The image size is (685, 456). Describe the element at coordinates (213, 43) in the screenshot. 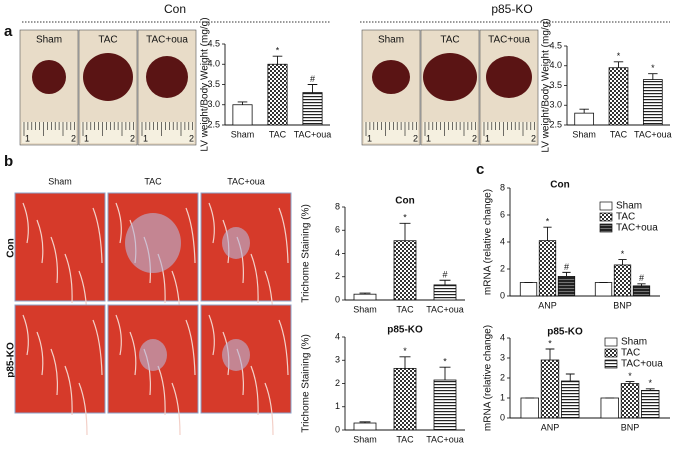

I see `y-tick-label: 4.5` at that location.